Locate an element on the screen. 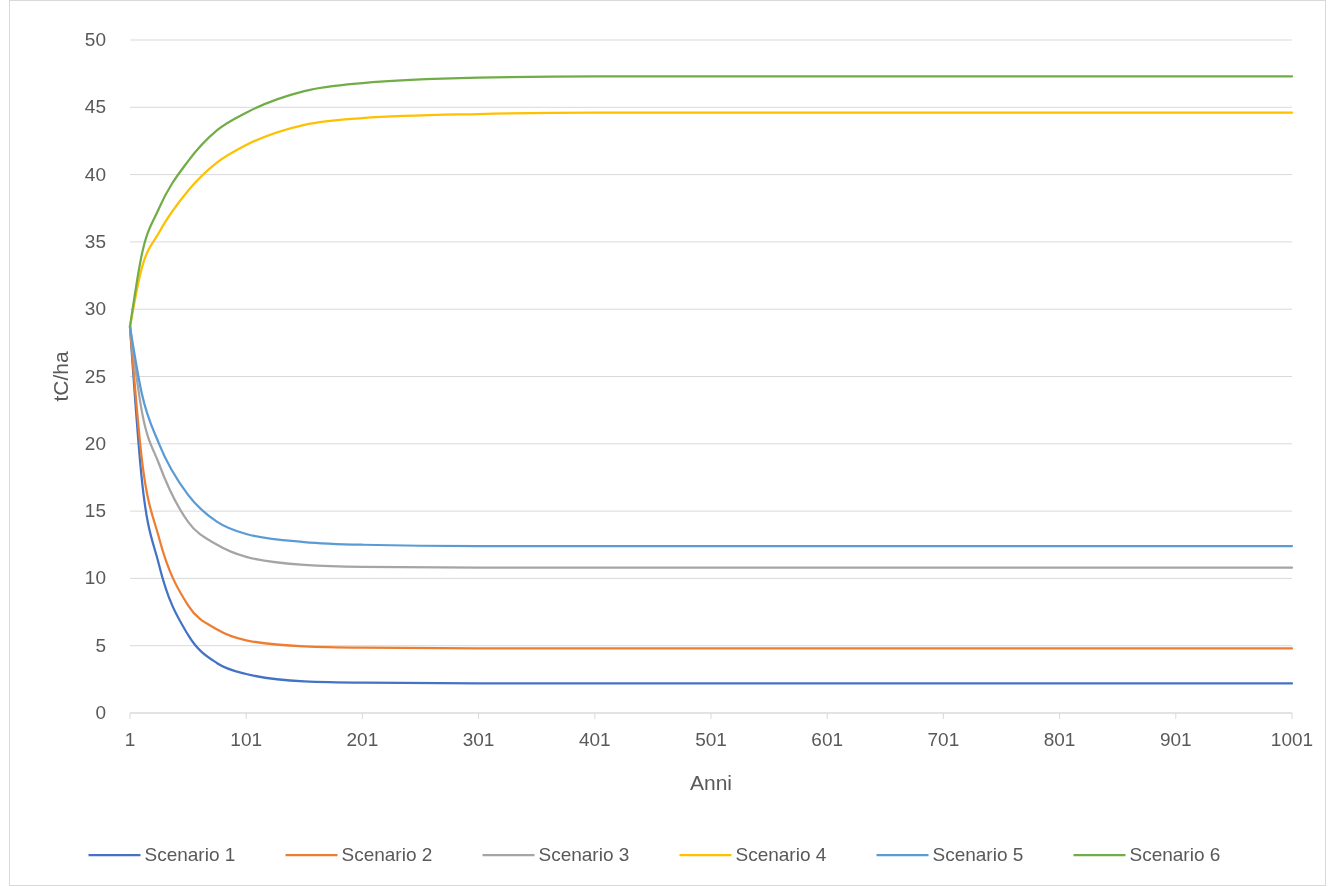 The image size is (1335, 886). y-tick-label: 50 is located at coordinates (95, 39).